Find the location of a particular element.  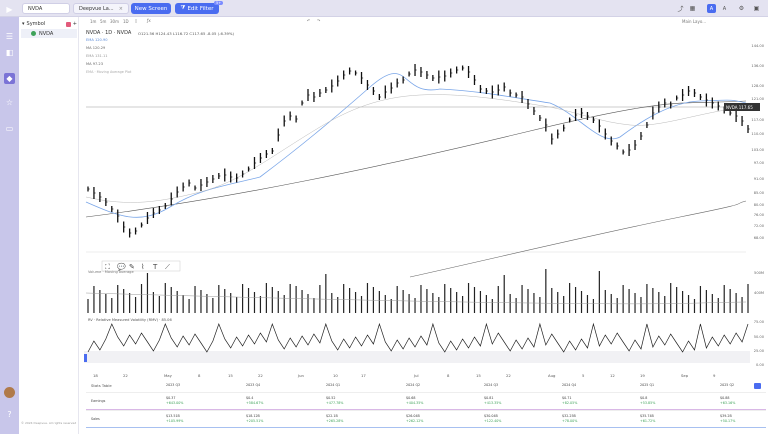

edit-filter-button: ⧩ Edit Filter is located at coordinates (197, 8).